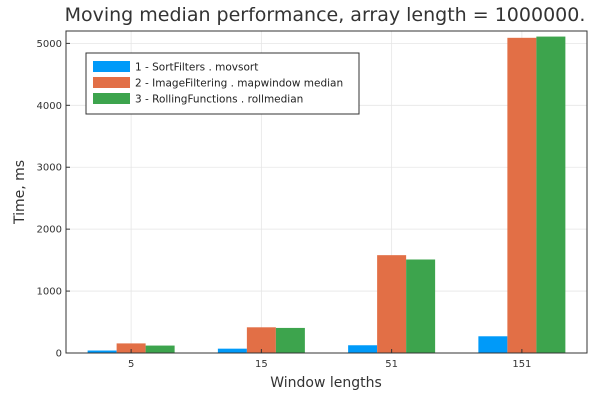 This screenshot has width=600, height=400. I want to click on legend-label: 2 - ImageFiltering . mapwindow median, so click(239, 84).